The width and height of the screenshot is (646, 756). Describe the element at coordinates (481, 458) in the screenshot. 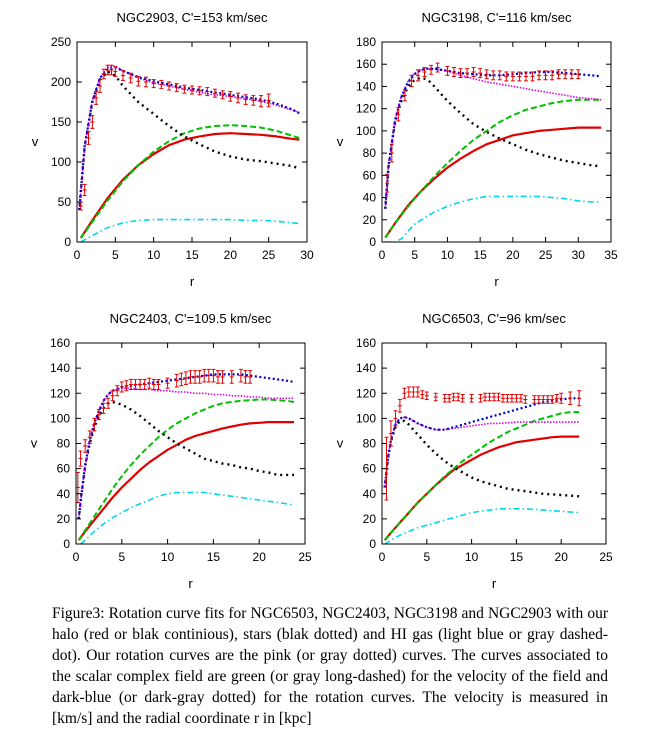

I see `series-line-stars` at that location.